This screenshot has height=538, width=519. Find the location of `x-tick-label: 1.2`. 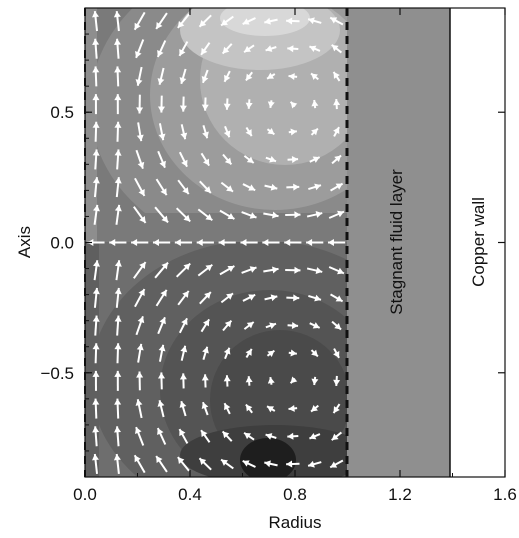

x-tick-label: 1.2 is located at coordinates (400, 494).